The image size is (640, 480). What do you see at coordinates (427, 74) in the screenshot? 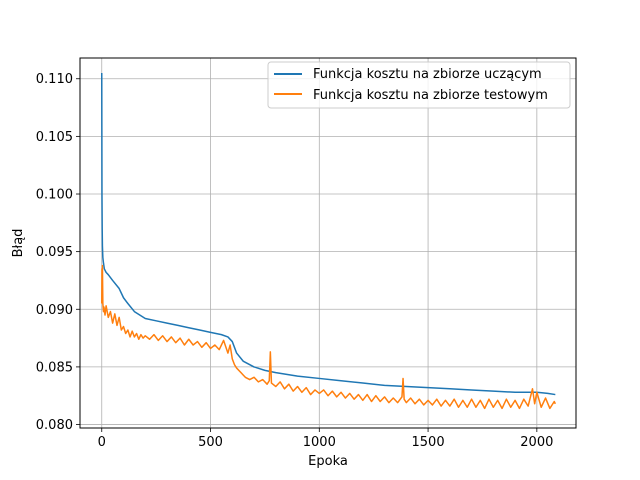
I see `legend-label-train: Funkcja kosztu na zbiorze uczącym` at bounding box center [427, 74].